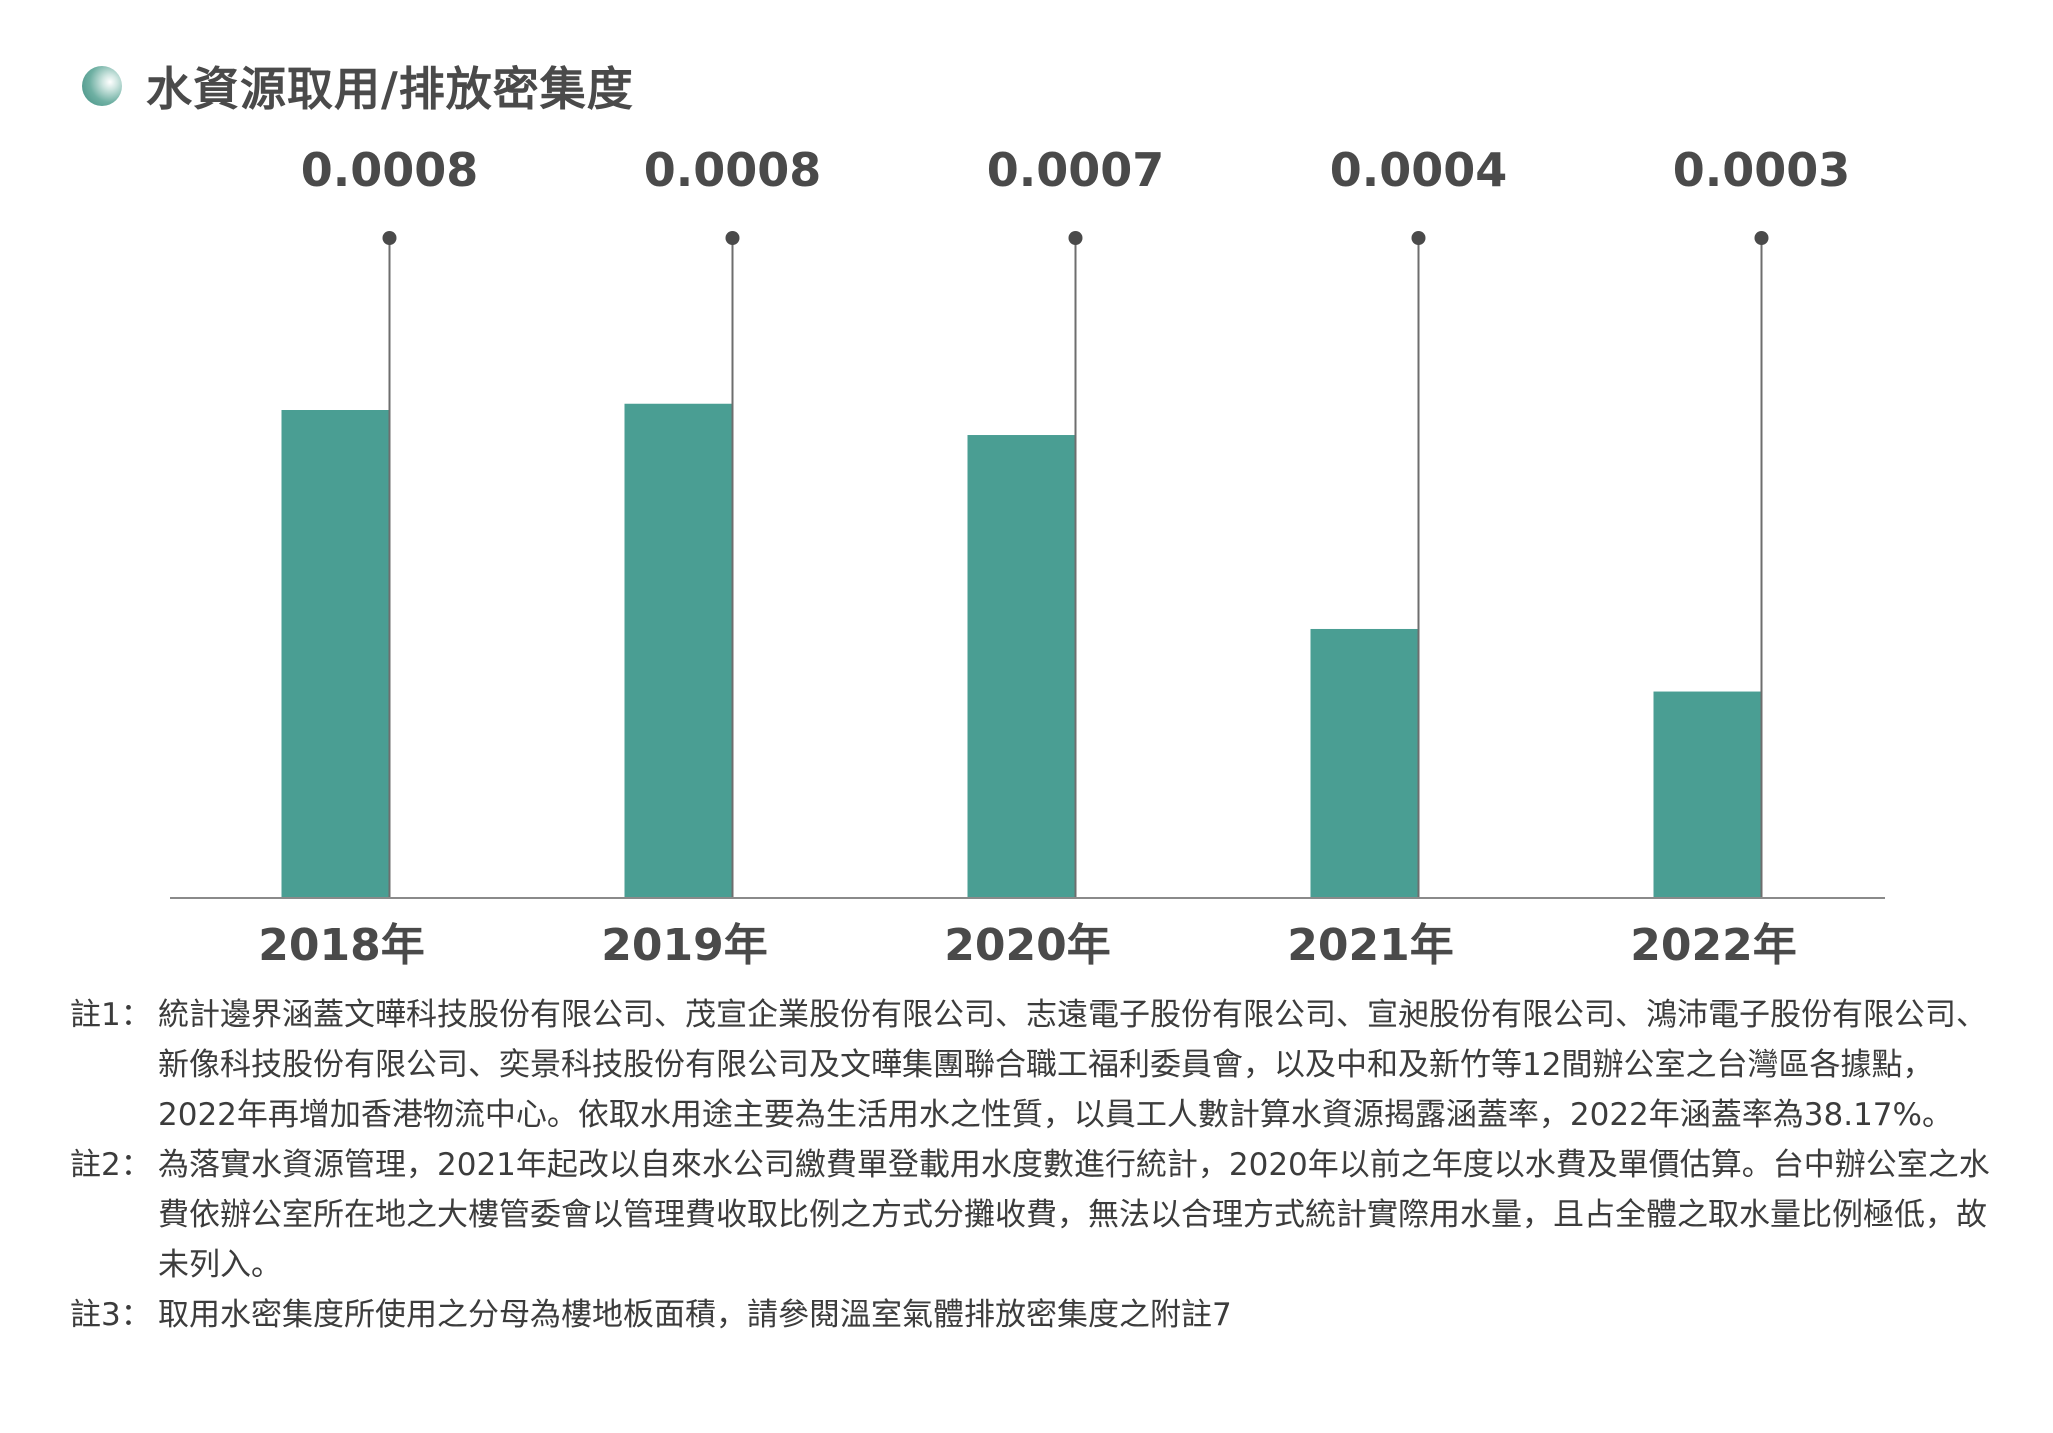 Image resolution: width=2053 pixels, height=1433 pixels. Describe the element at coordinates (695, 1315) in the screenshot. I see `footnote-text: 取用水密集度所使用之分母為樓地板面積，請參閱溫室氣體排放密集度之附註7` at that location.